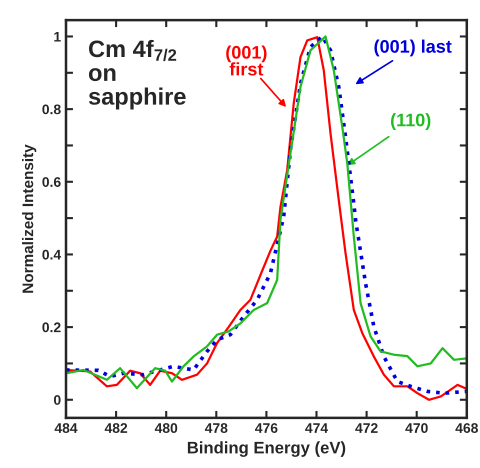 The height and width of the screenshot is (468, 480). What do you see at coordinates (366, 428) in the screenshot?
I see `x-tick-label: 472` at bounding box center [366, 428].